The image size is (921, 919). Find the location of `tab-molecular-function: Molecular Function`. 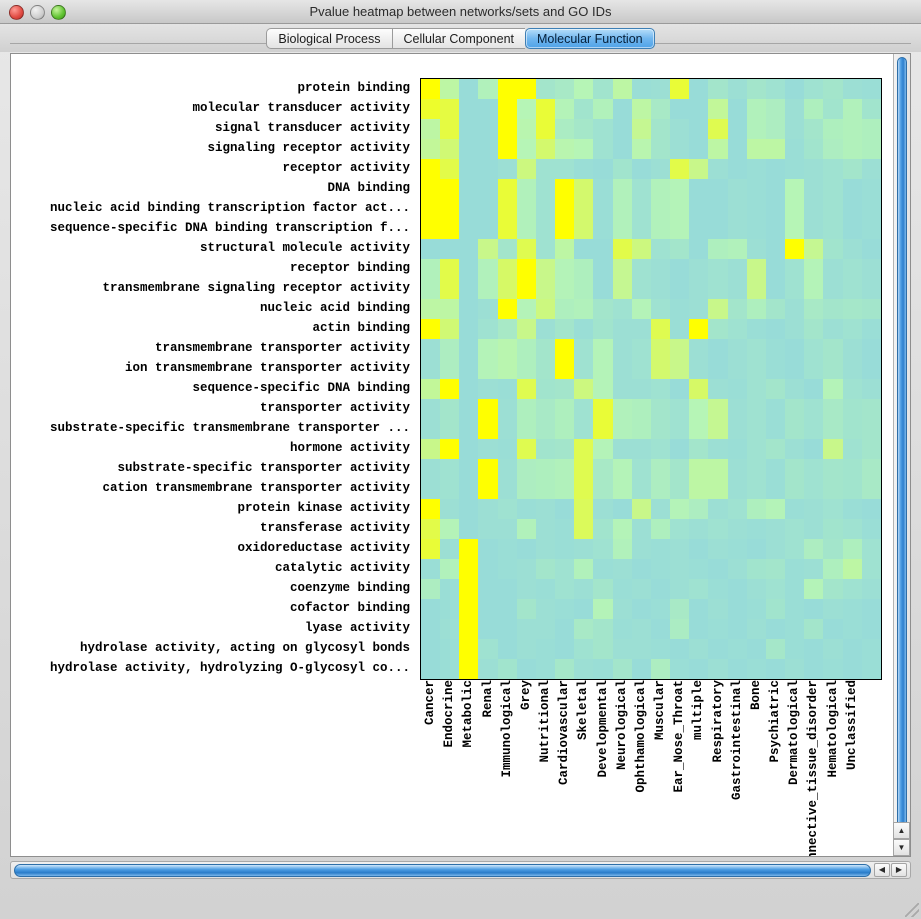

tab-molecular-function: Molecular Function is located at coordinates (590, 38).